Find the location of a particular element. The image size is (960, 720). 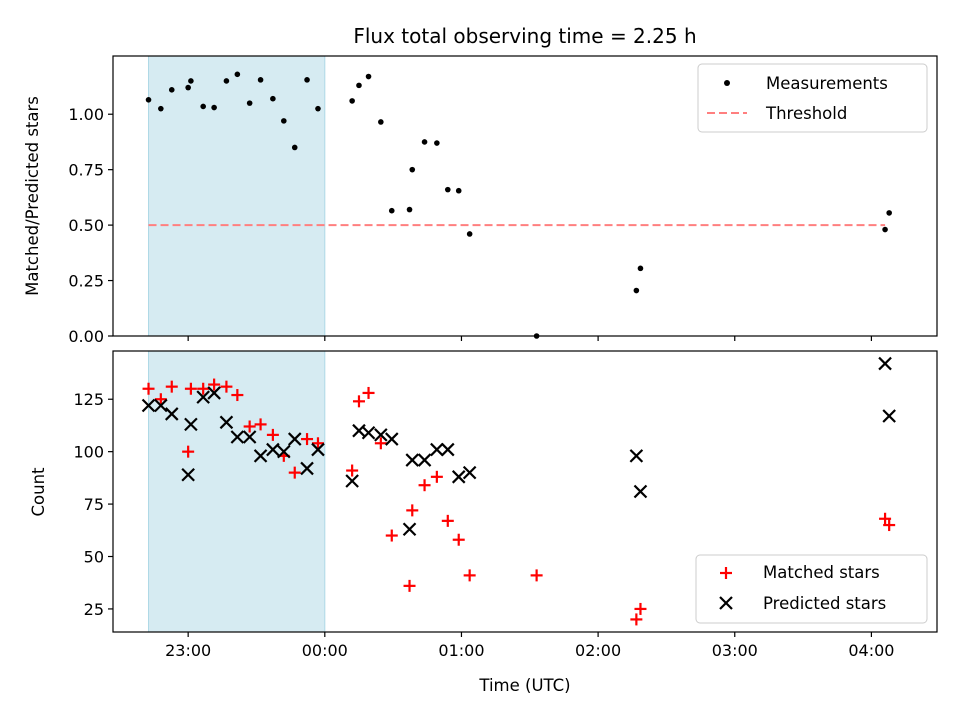

bottom-legend-box is located at coordinates (811, 589).